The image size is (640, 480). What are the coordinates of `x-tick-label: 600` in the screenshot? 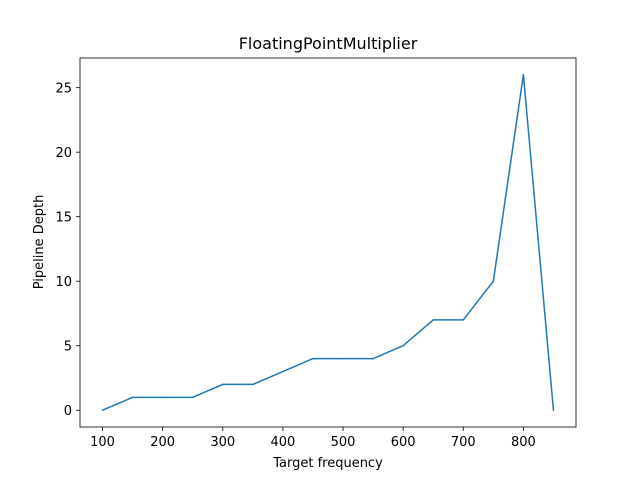 It's located at (403, 442).